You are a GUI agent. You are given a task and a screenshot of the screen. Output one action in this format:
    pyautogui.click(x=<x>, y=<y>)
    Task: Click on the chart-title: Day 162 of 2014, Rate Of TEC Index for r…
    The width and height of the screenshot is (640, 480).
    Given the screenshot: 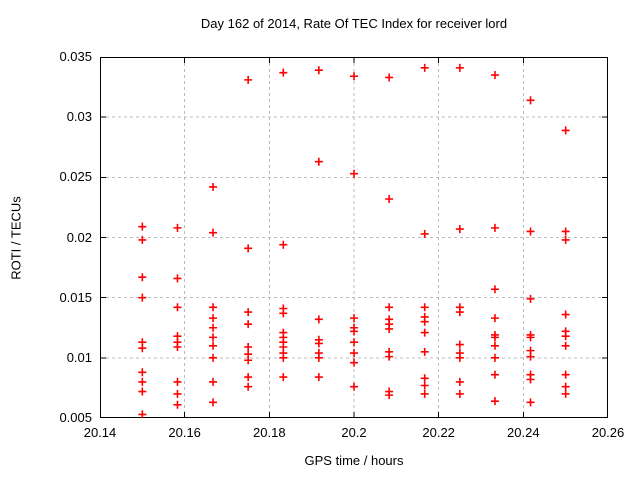 What is the action you would take?
    pyautogui.click(x=354, y=23)
    